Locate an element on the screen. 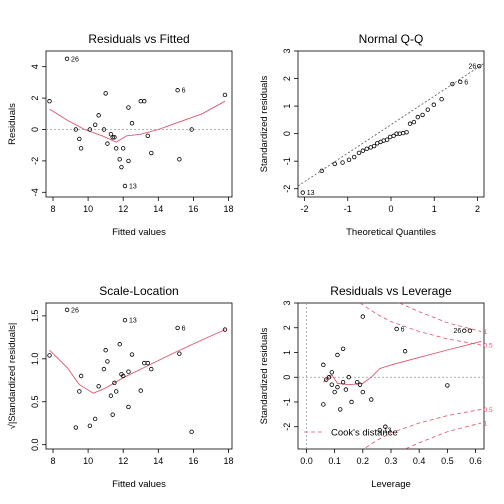 The height and width of the screenshot is (504, 504). x-tick-label: -2 is located at coordinates (304, 209).